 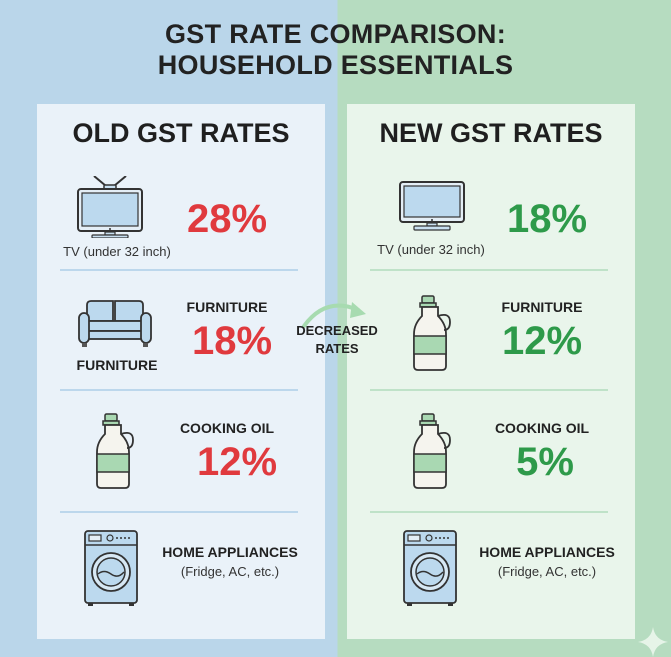 What do you see at coordinates (237, 462) in the screenshot?
I see `cooking-oil-old-rate: 12%` at bounding box center [237, 462].